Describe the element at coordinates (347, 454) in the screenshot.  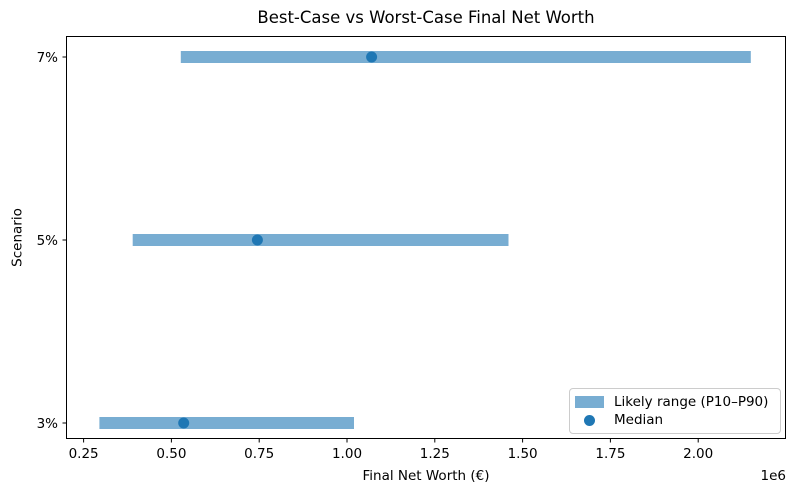
I see `x-tick-label-1.00: 1.00` at that location.